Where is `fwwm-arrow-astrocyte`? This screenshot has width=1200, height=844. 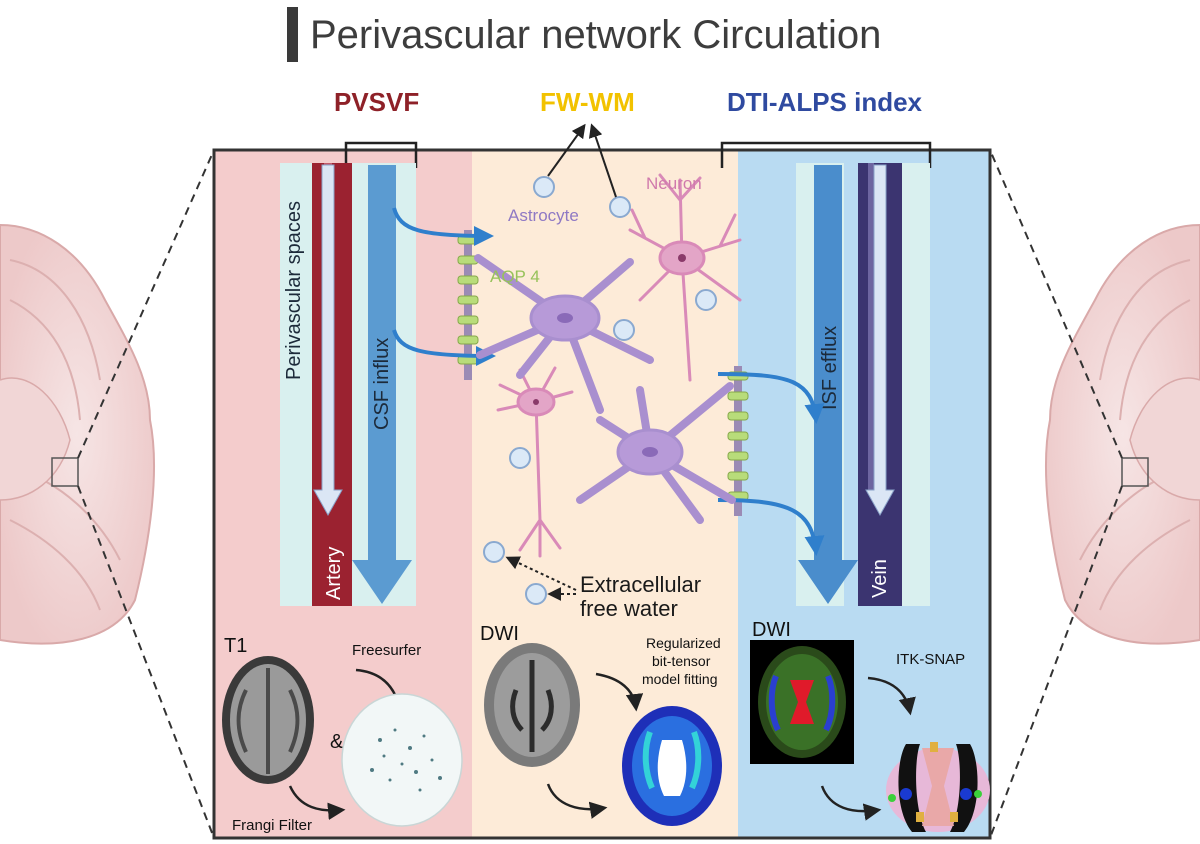
fwwm-arrow-astrocyte is located at coordinates (566, 150).